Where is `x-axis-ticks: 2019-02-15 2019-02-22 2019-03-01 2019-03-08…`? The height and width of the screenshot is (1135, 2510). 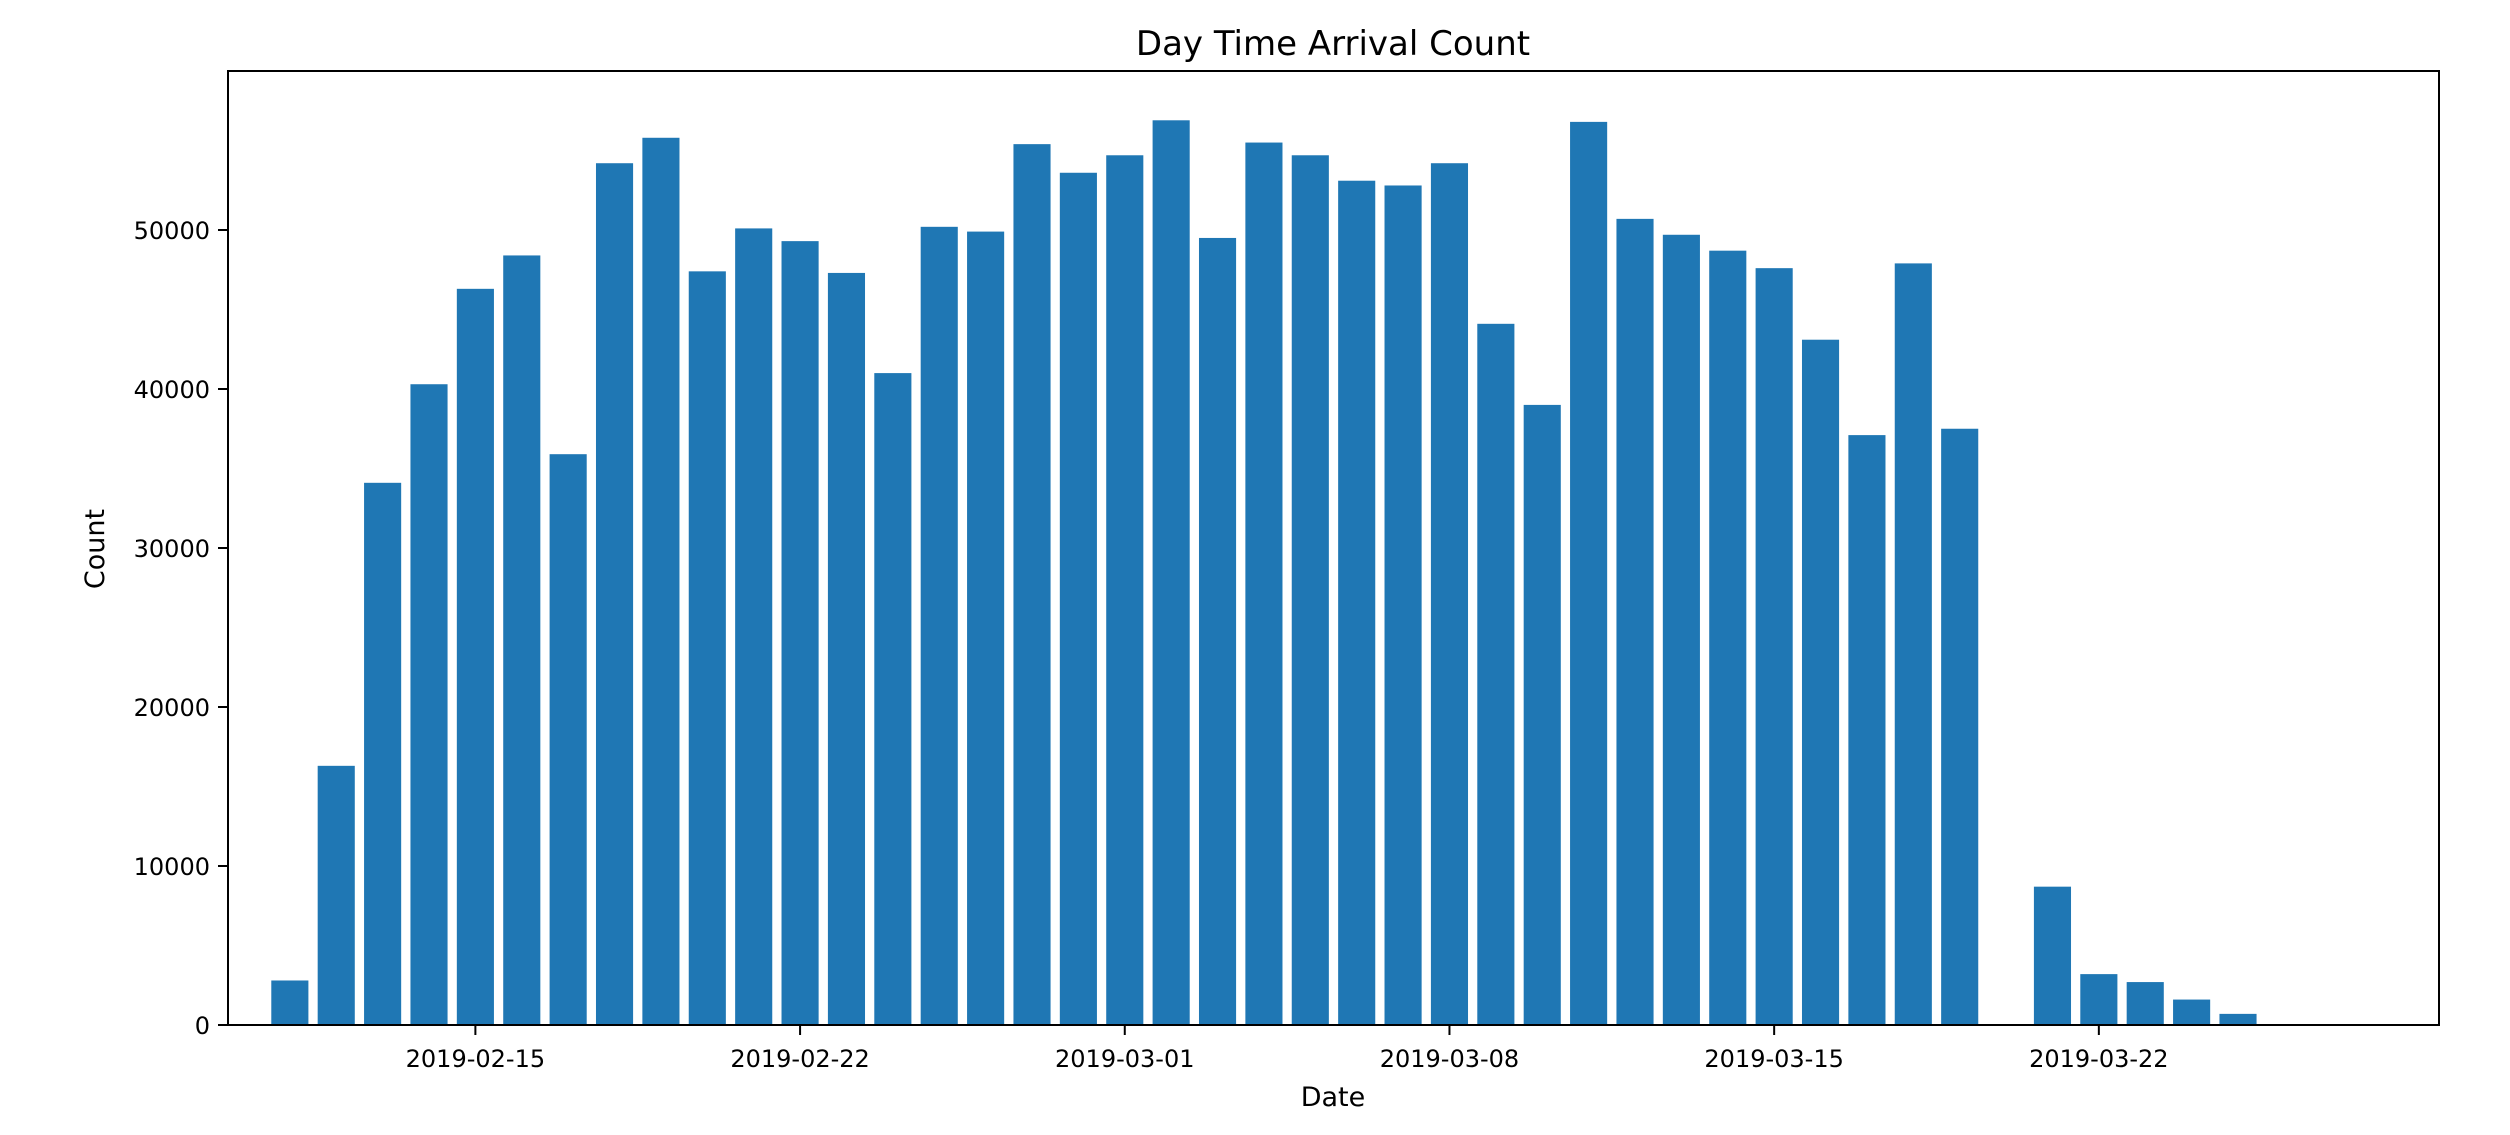
x-axis-ticks: 2019-02-15 2019-02-22 2019-03-01 2019-03-08… is located at coordinates (1287, 1049).